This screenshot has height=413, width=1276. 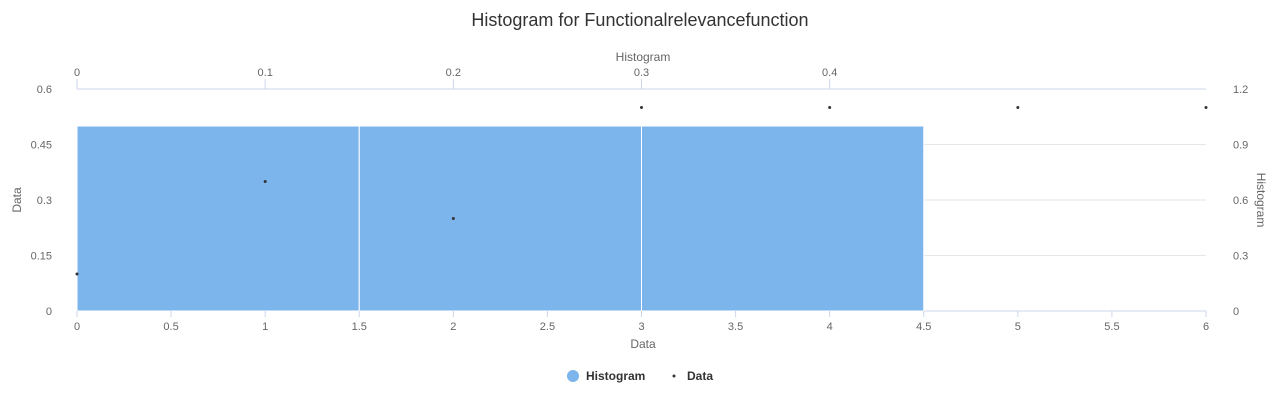 I want to click on legend: Histogram Data, so click(x=640, y=376).